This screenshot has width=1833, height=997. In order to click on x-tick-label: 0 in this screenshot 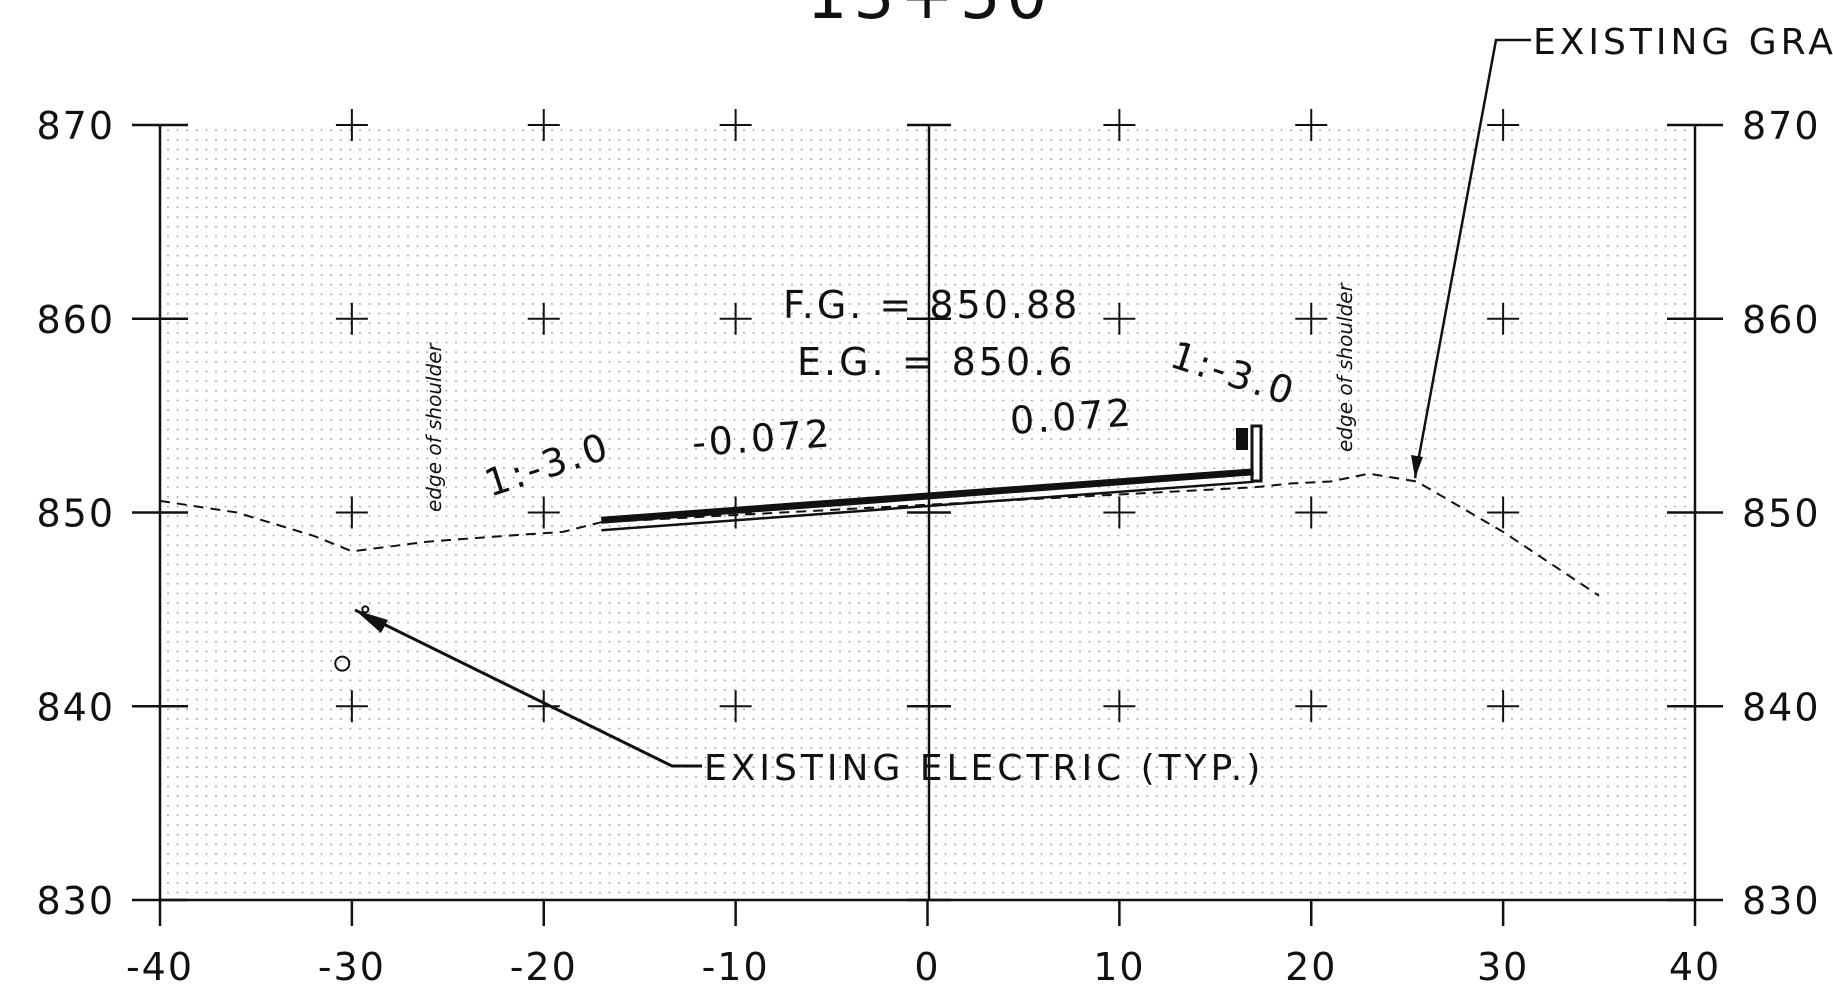, I will do `click(927, 967)`.